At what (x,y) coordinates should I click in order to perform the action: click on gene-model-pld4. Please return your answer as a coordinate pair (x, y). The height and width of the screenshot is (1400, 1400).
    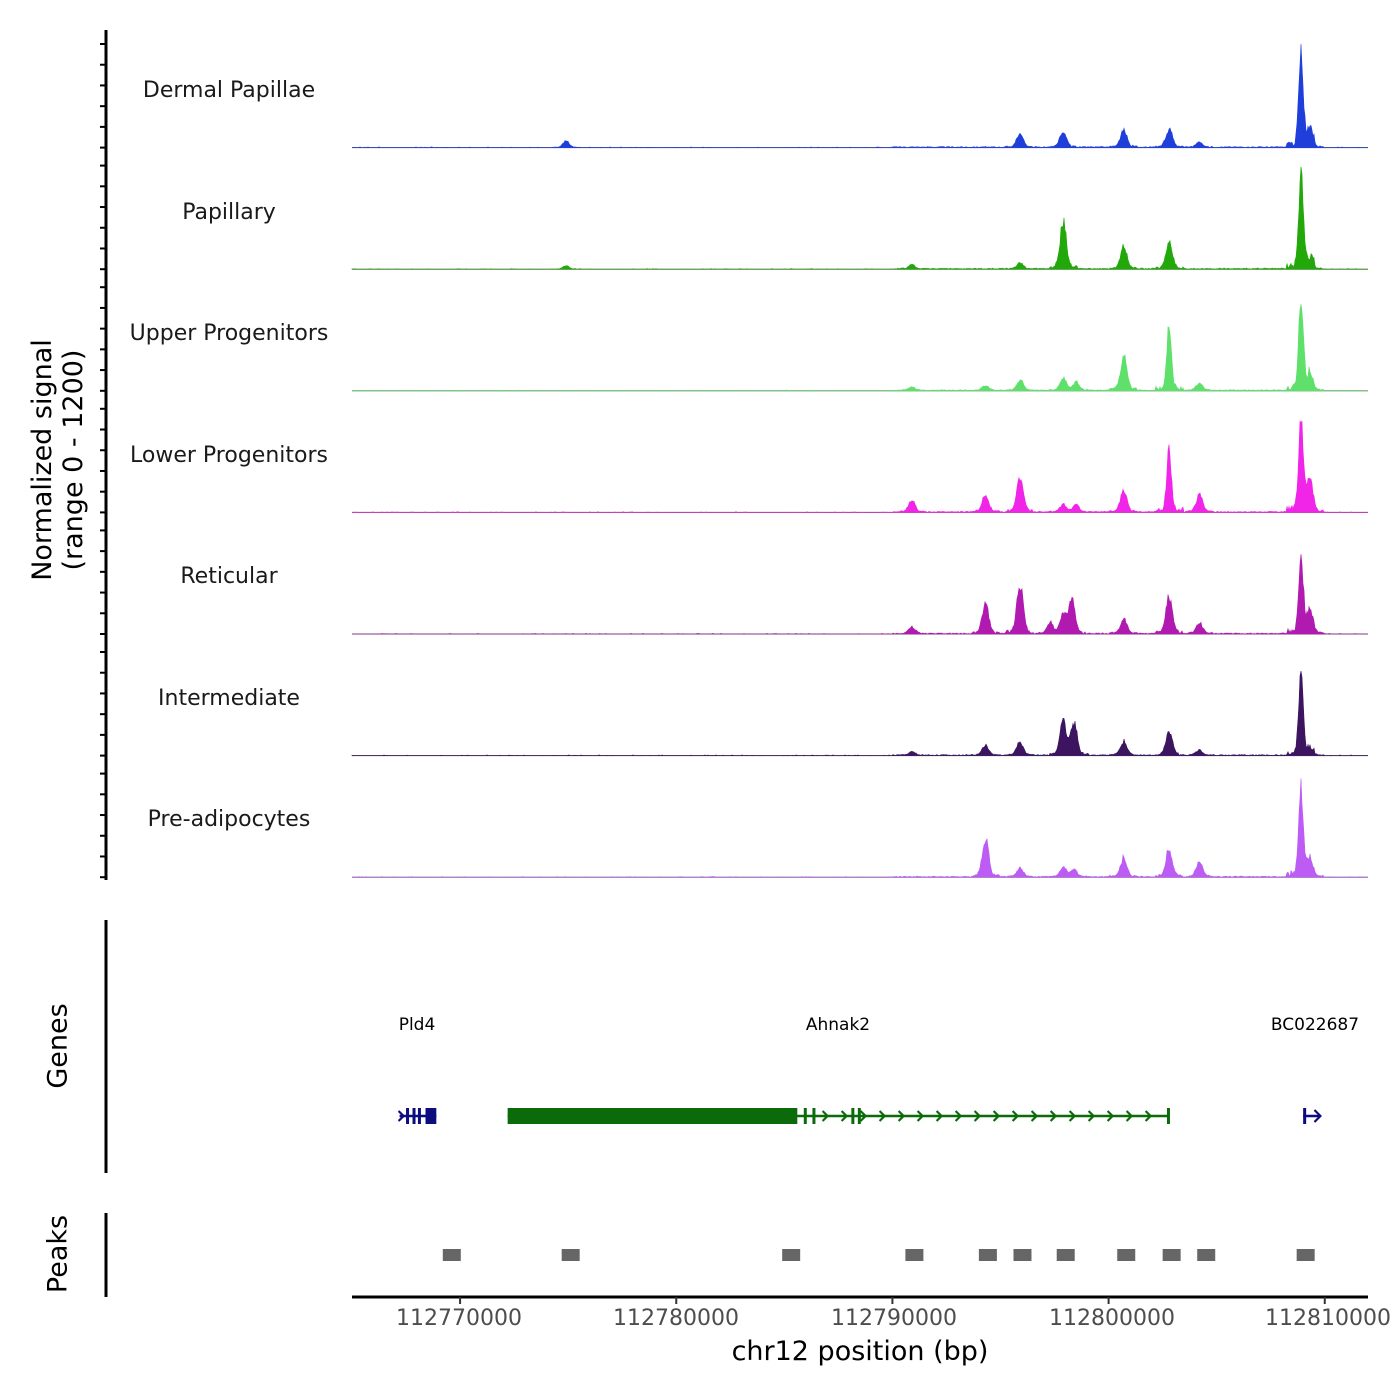
    Looking at the image, I should click on (417, 1116).